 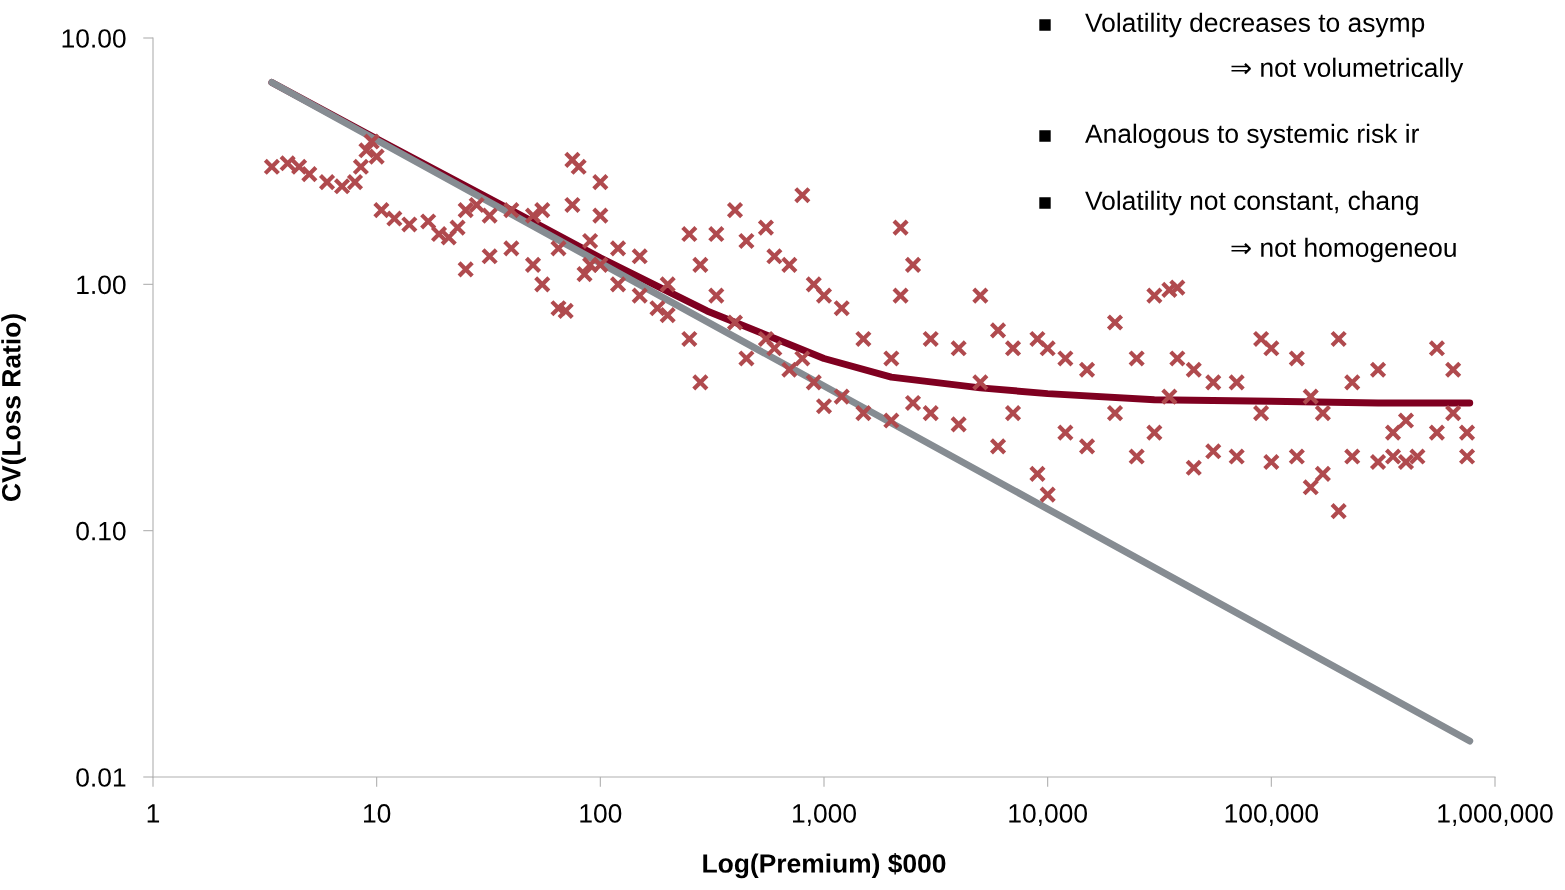 What do you see at coordinates (153, 813) in the screenshot?
I see `x-tick-label: 1` at bounding box center [153, 813].